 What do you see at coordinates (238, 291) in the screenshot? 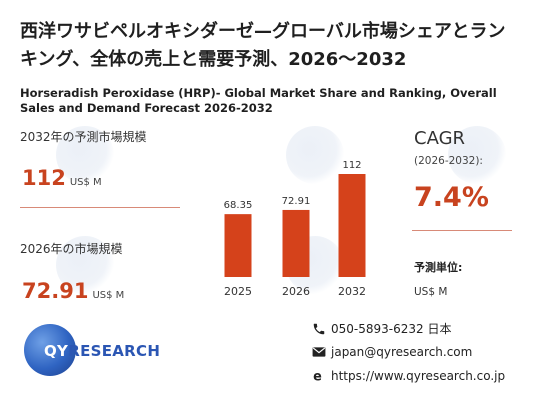
I see `x-tick-label-2025: 2025` at bounding box center [238, 291].